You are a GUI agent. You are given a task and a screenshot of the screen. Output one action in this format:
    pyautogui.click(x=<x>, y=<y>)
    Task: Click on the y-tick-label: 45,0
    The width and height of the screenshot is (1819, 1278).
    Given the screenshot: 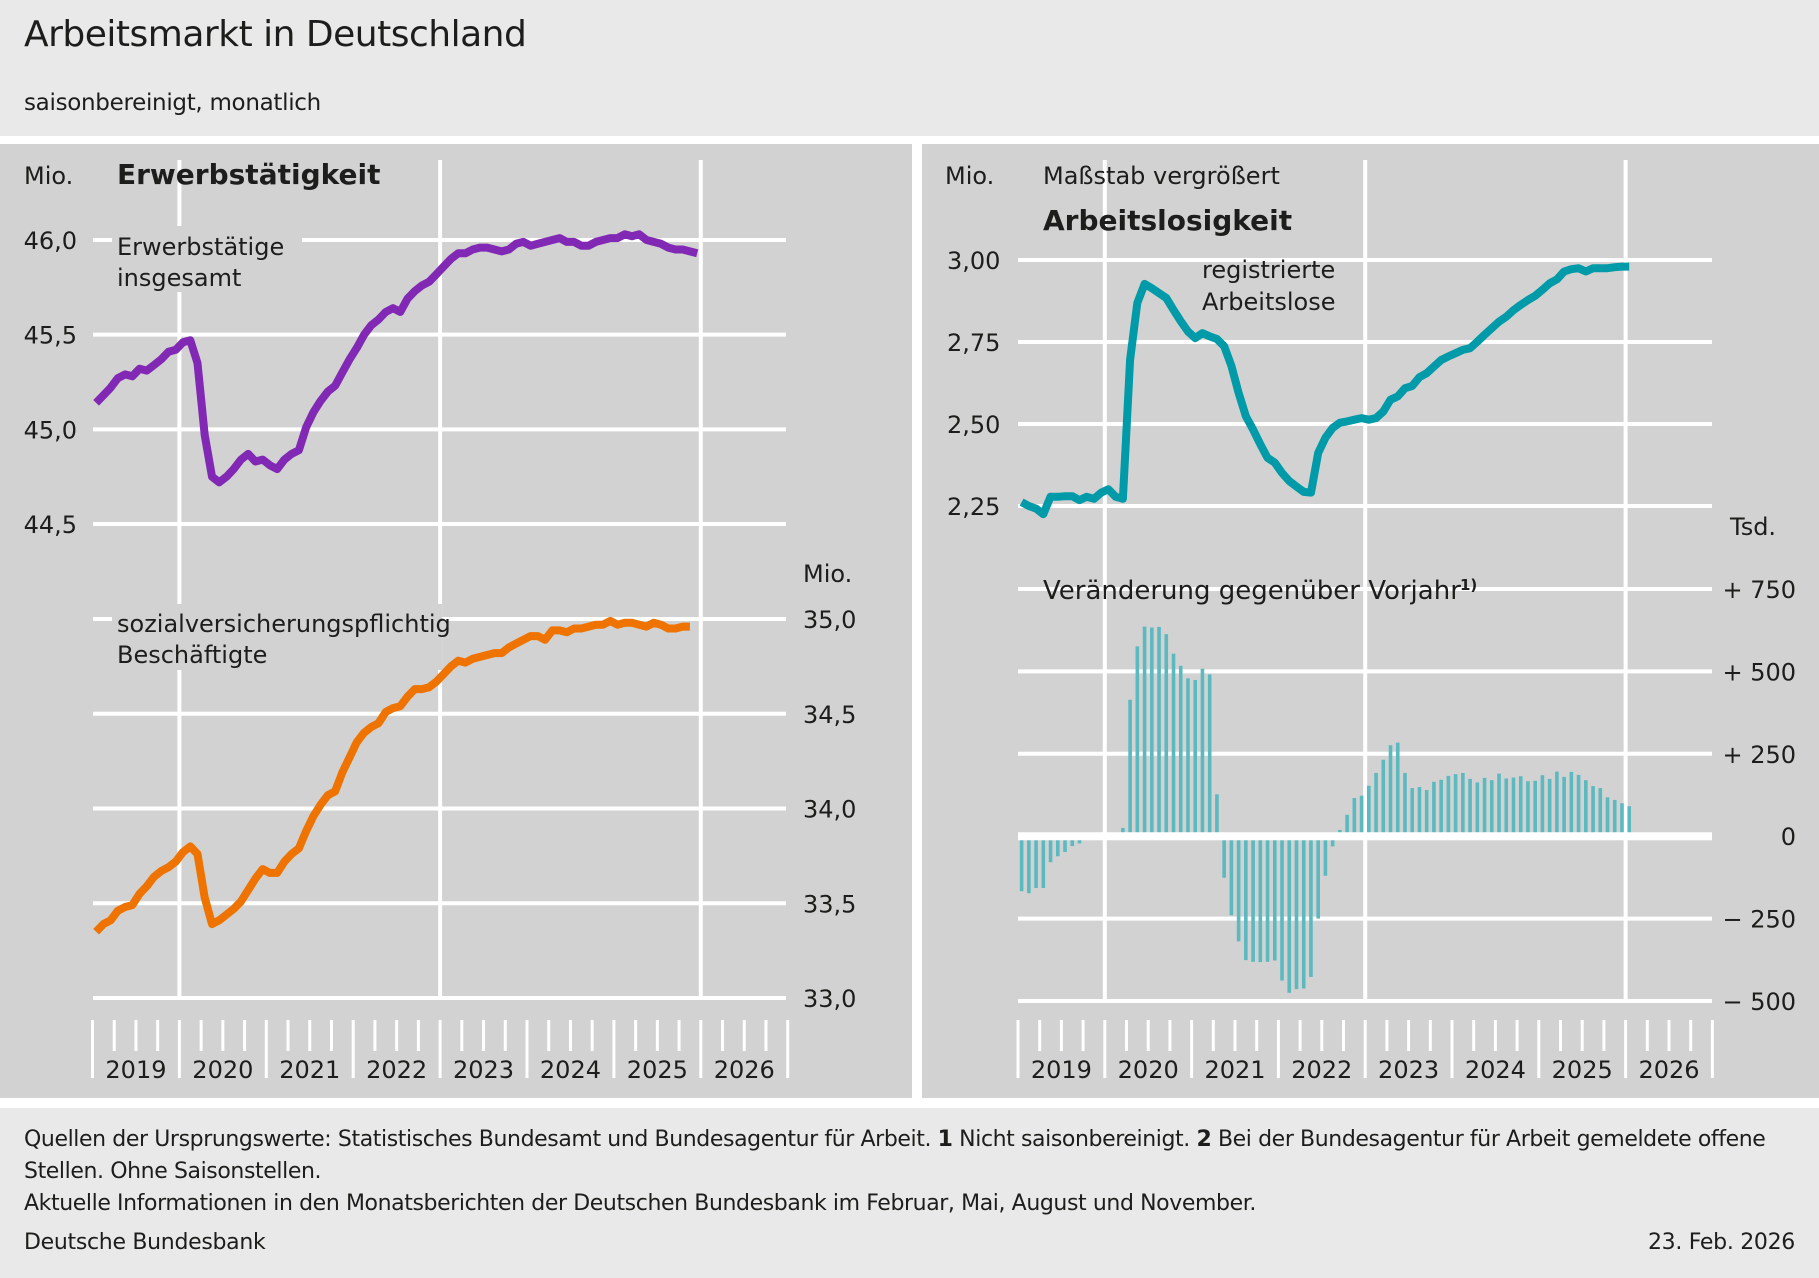 What is the action you would take?
    pyautogui.click(x=50, y=430)
    